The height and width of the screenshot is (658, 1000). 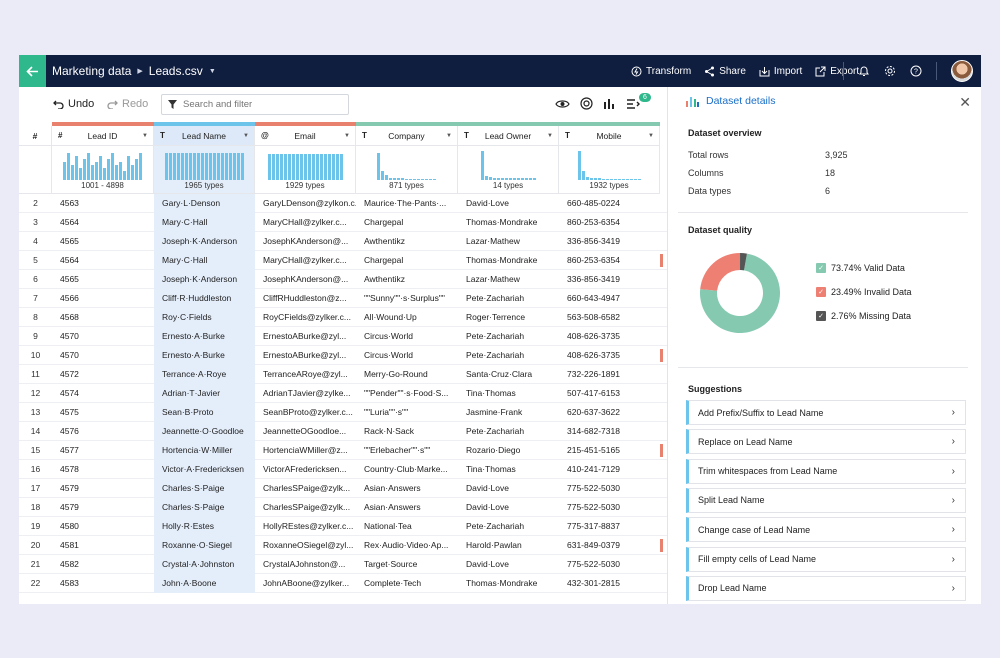 I want to click on column-header-id: # Lead ID ▼, so click(x=103, y=136).